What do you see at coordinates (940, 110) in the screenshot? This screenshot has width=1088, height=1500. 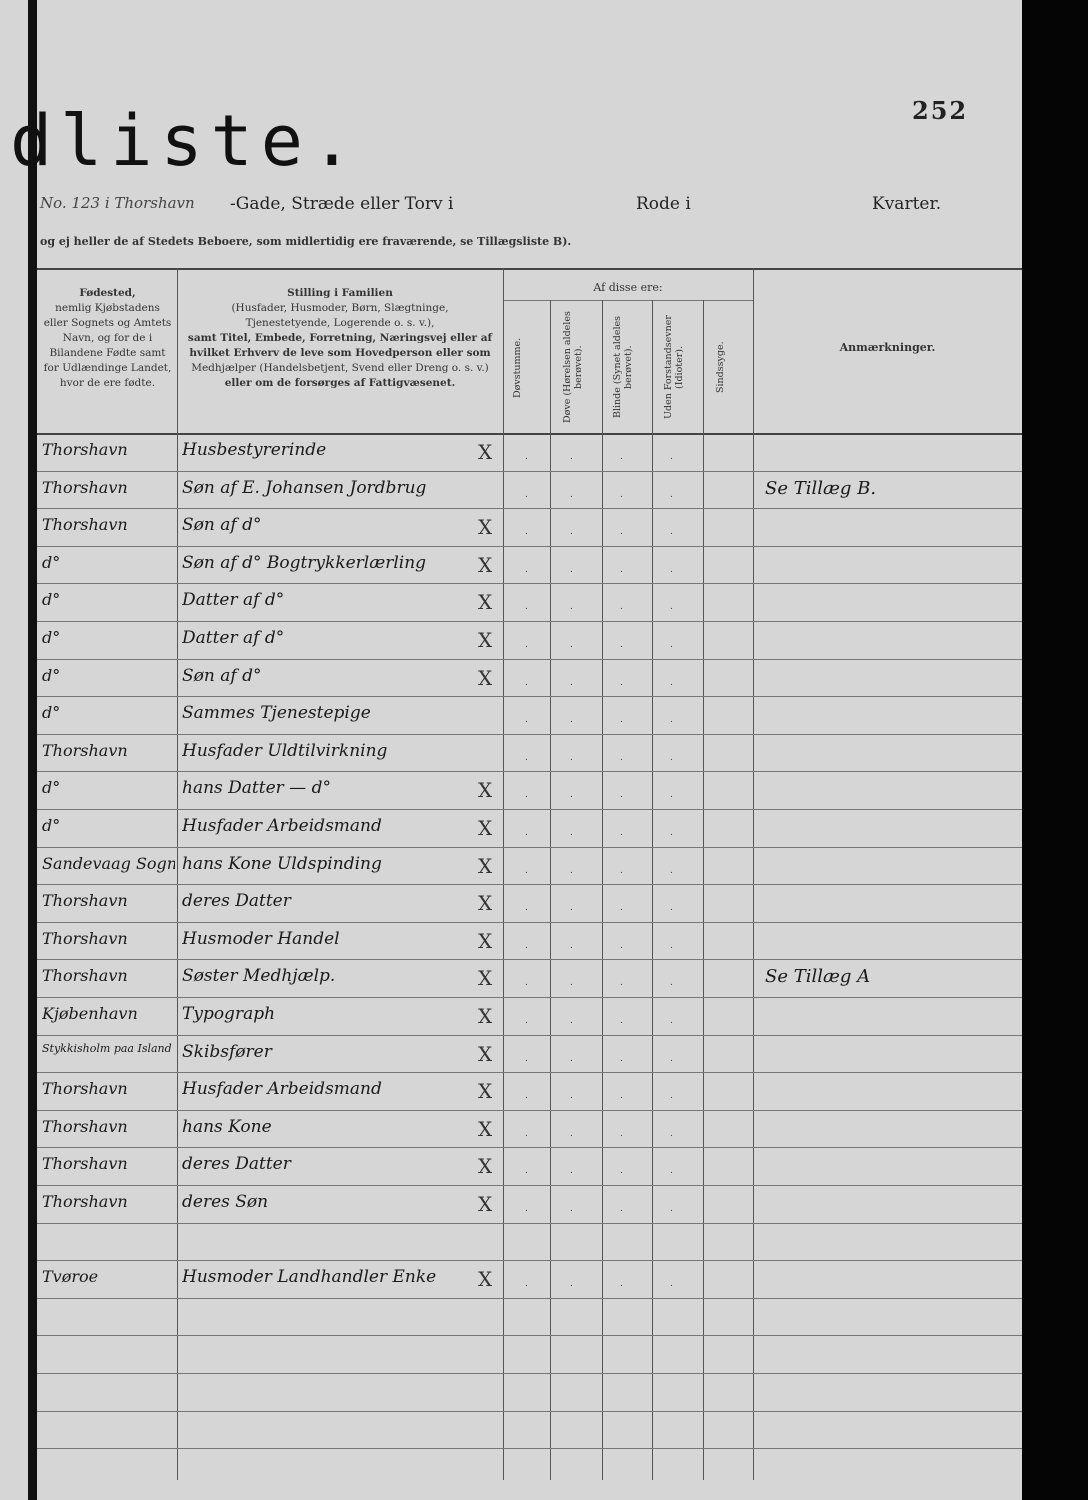 I see `page-number: 252` at bounding box center [940, 110].